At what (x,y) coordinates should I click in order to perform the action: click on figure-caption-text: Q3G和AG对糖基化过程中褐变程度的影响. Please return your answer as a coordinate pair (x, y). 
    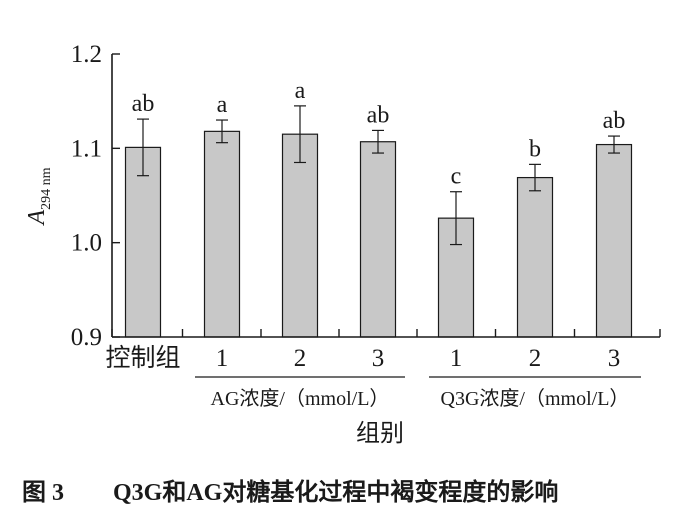
    Looking at the image, I should click on (335, 492).